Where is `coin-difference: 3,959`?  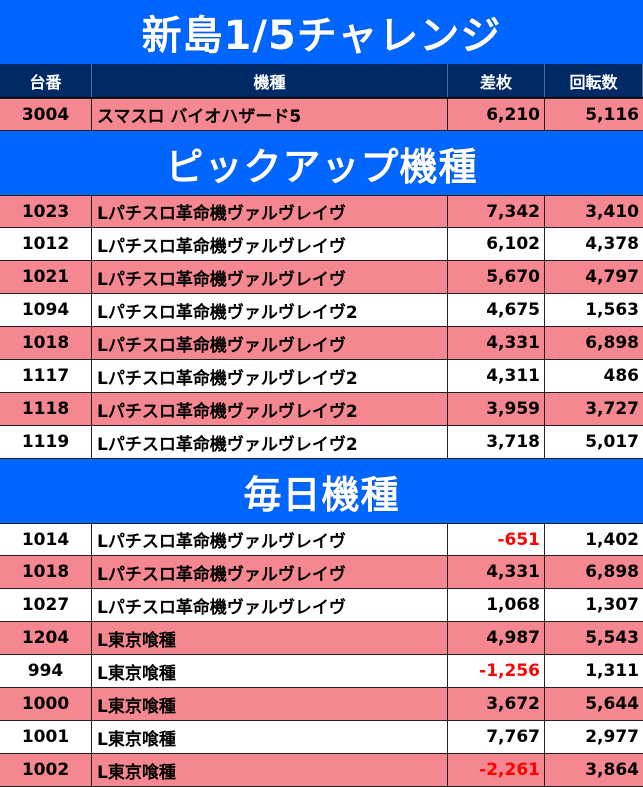
coin-difference: 3,959 is located at coordinates (496, 409).